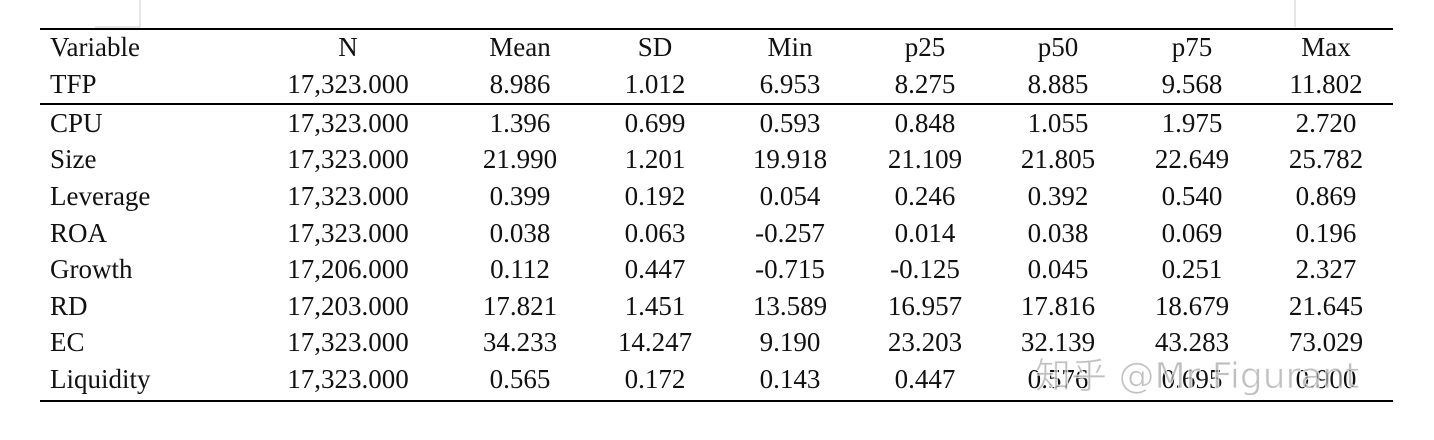 The width and height of the screenshot is (1434, 440). Describe the element at coordinates (1192, 379) in the screenshot. I see `cell: 0.695` at that location.